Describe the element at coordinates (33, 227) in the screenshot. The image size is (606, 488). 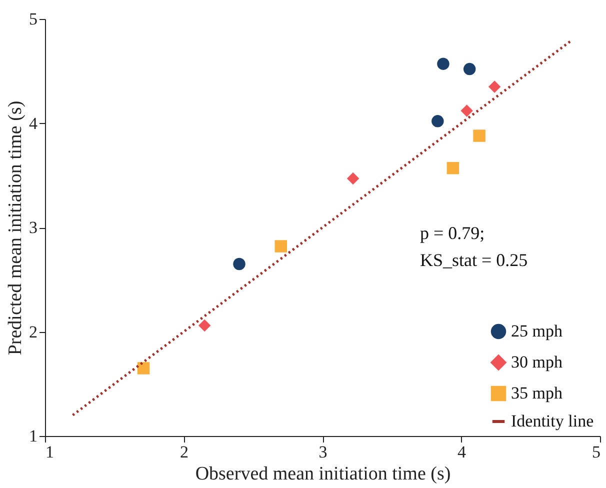
I see `y-tick-label: 3` at that location.